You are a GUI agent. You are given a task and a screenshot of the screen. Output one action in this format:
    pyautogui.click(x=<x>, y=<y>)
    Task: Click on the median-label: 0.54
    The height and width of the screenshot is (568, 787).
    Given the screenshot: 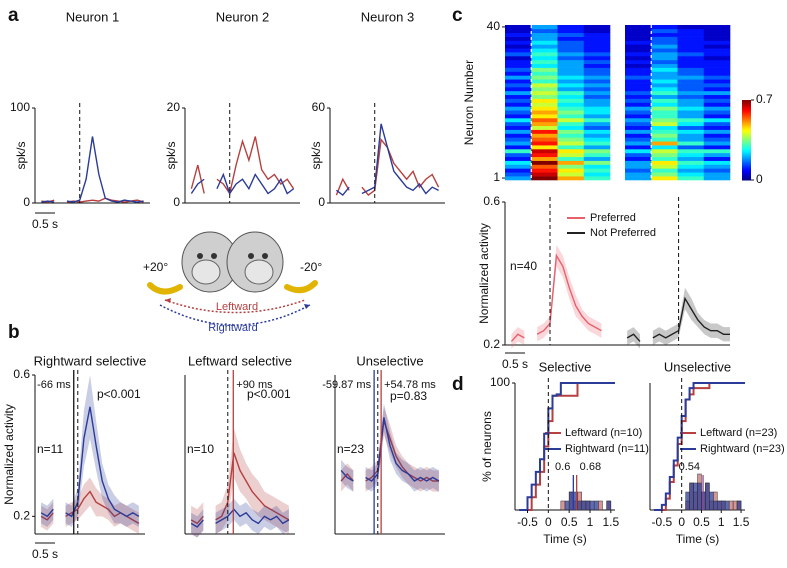 What is the action you would take?
    pyautogui.click(x=689, y=467)
    